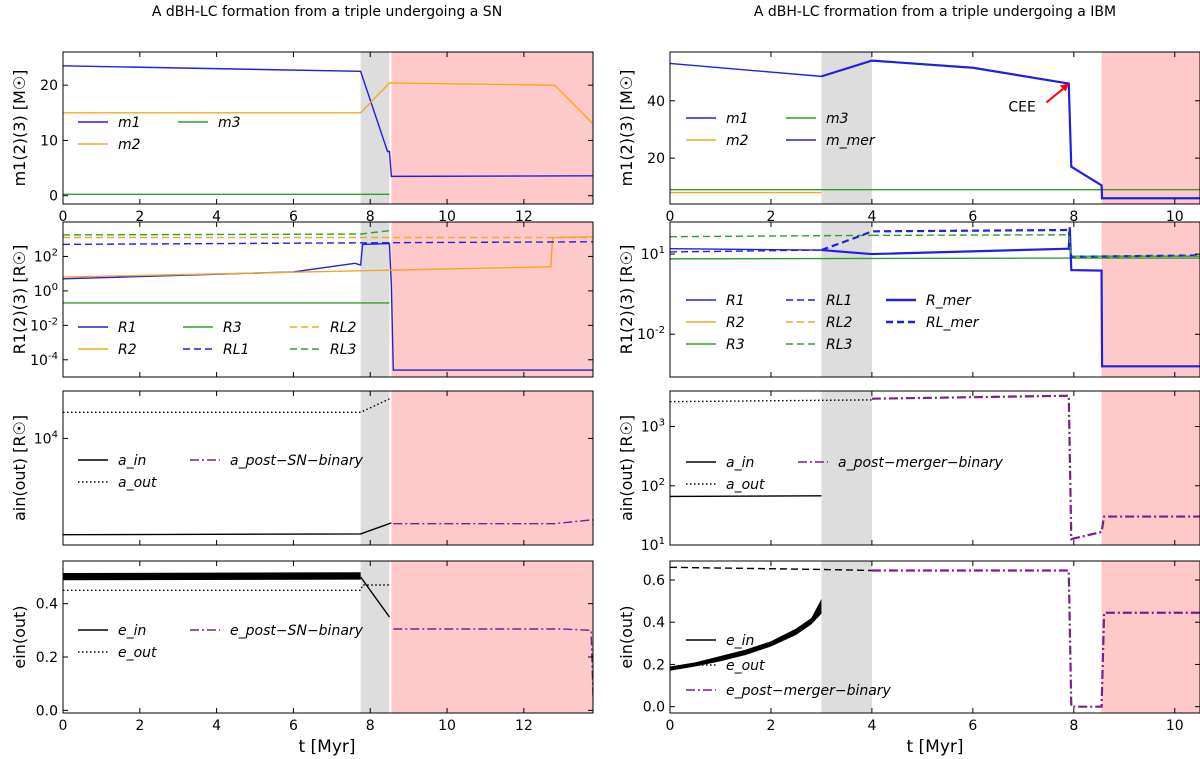 Image resolution: width=1200 pixels, height=759 pixels. I want to click on legend: a_in a_post−merger−binary a_out, so click(845, 474).